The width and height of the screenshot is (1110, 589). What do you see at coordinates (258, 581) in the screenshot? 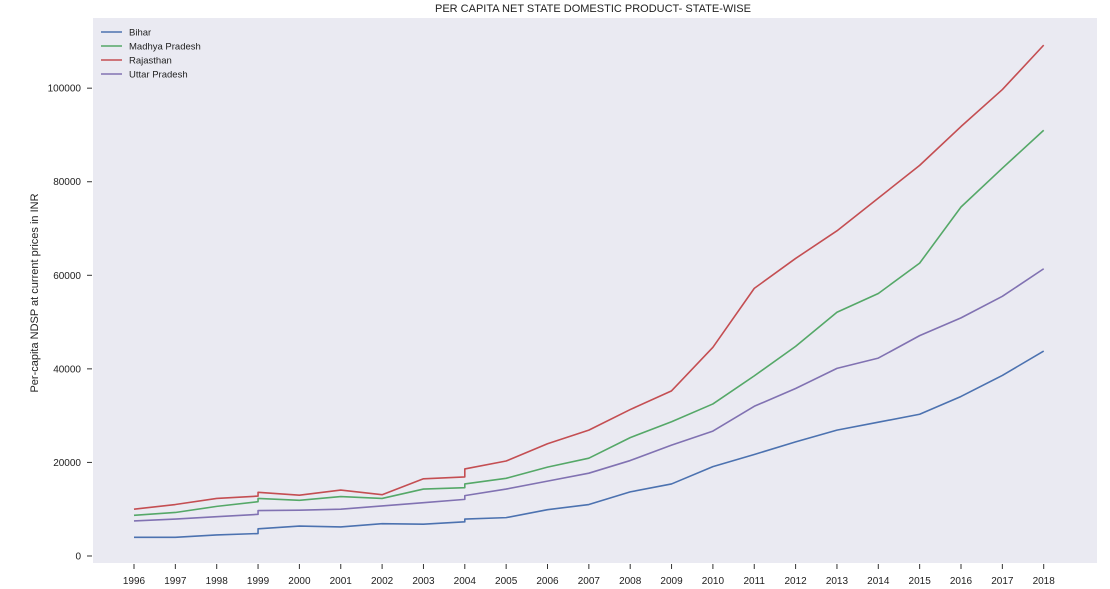
I see `x-tick-label: 1999` at bounding box center [258, 581].